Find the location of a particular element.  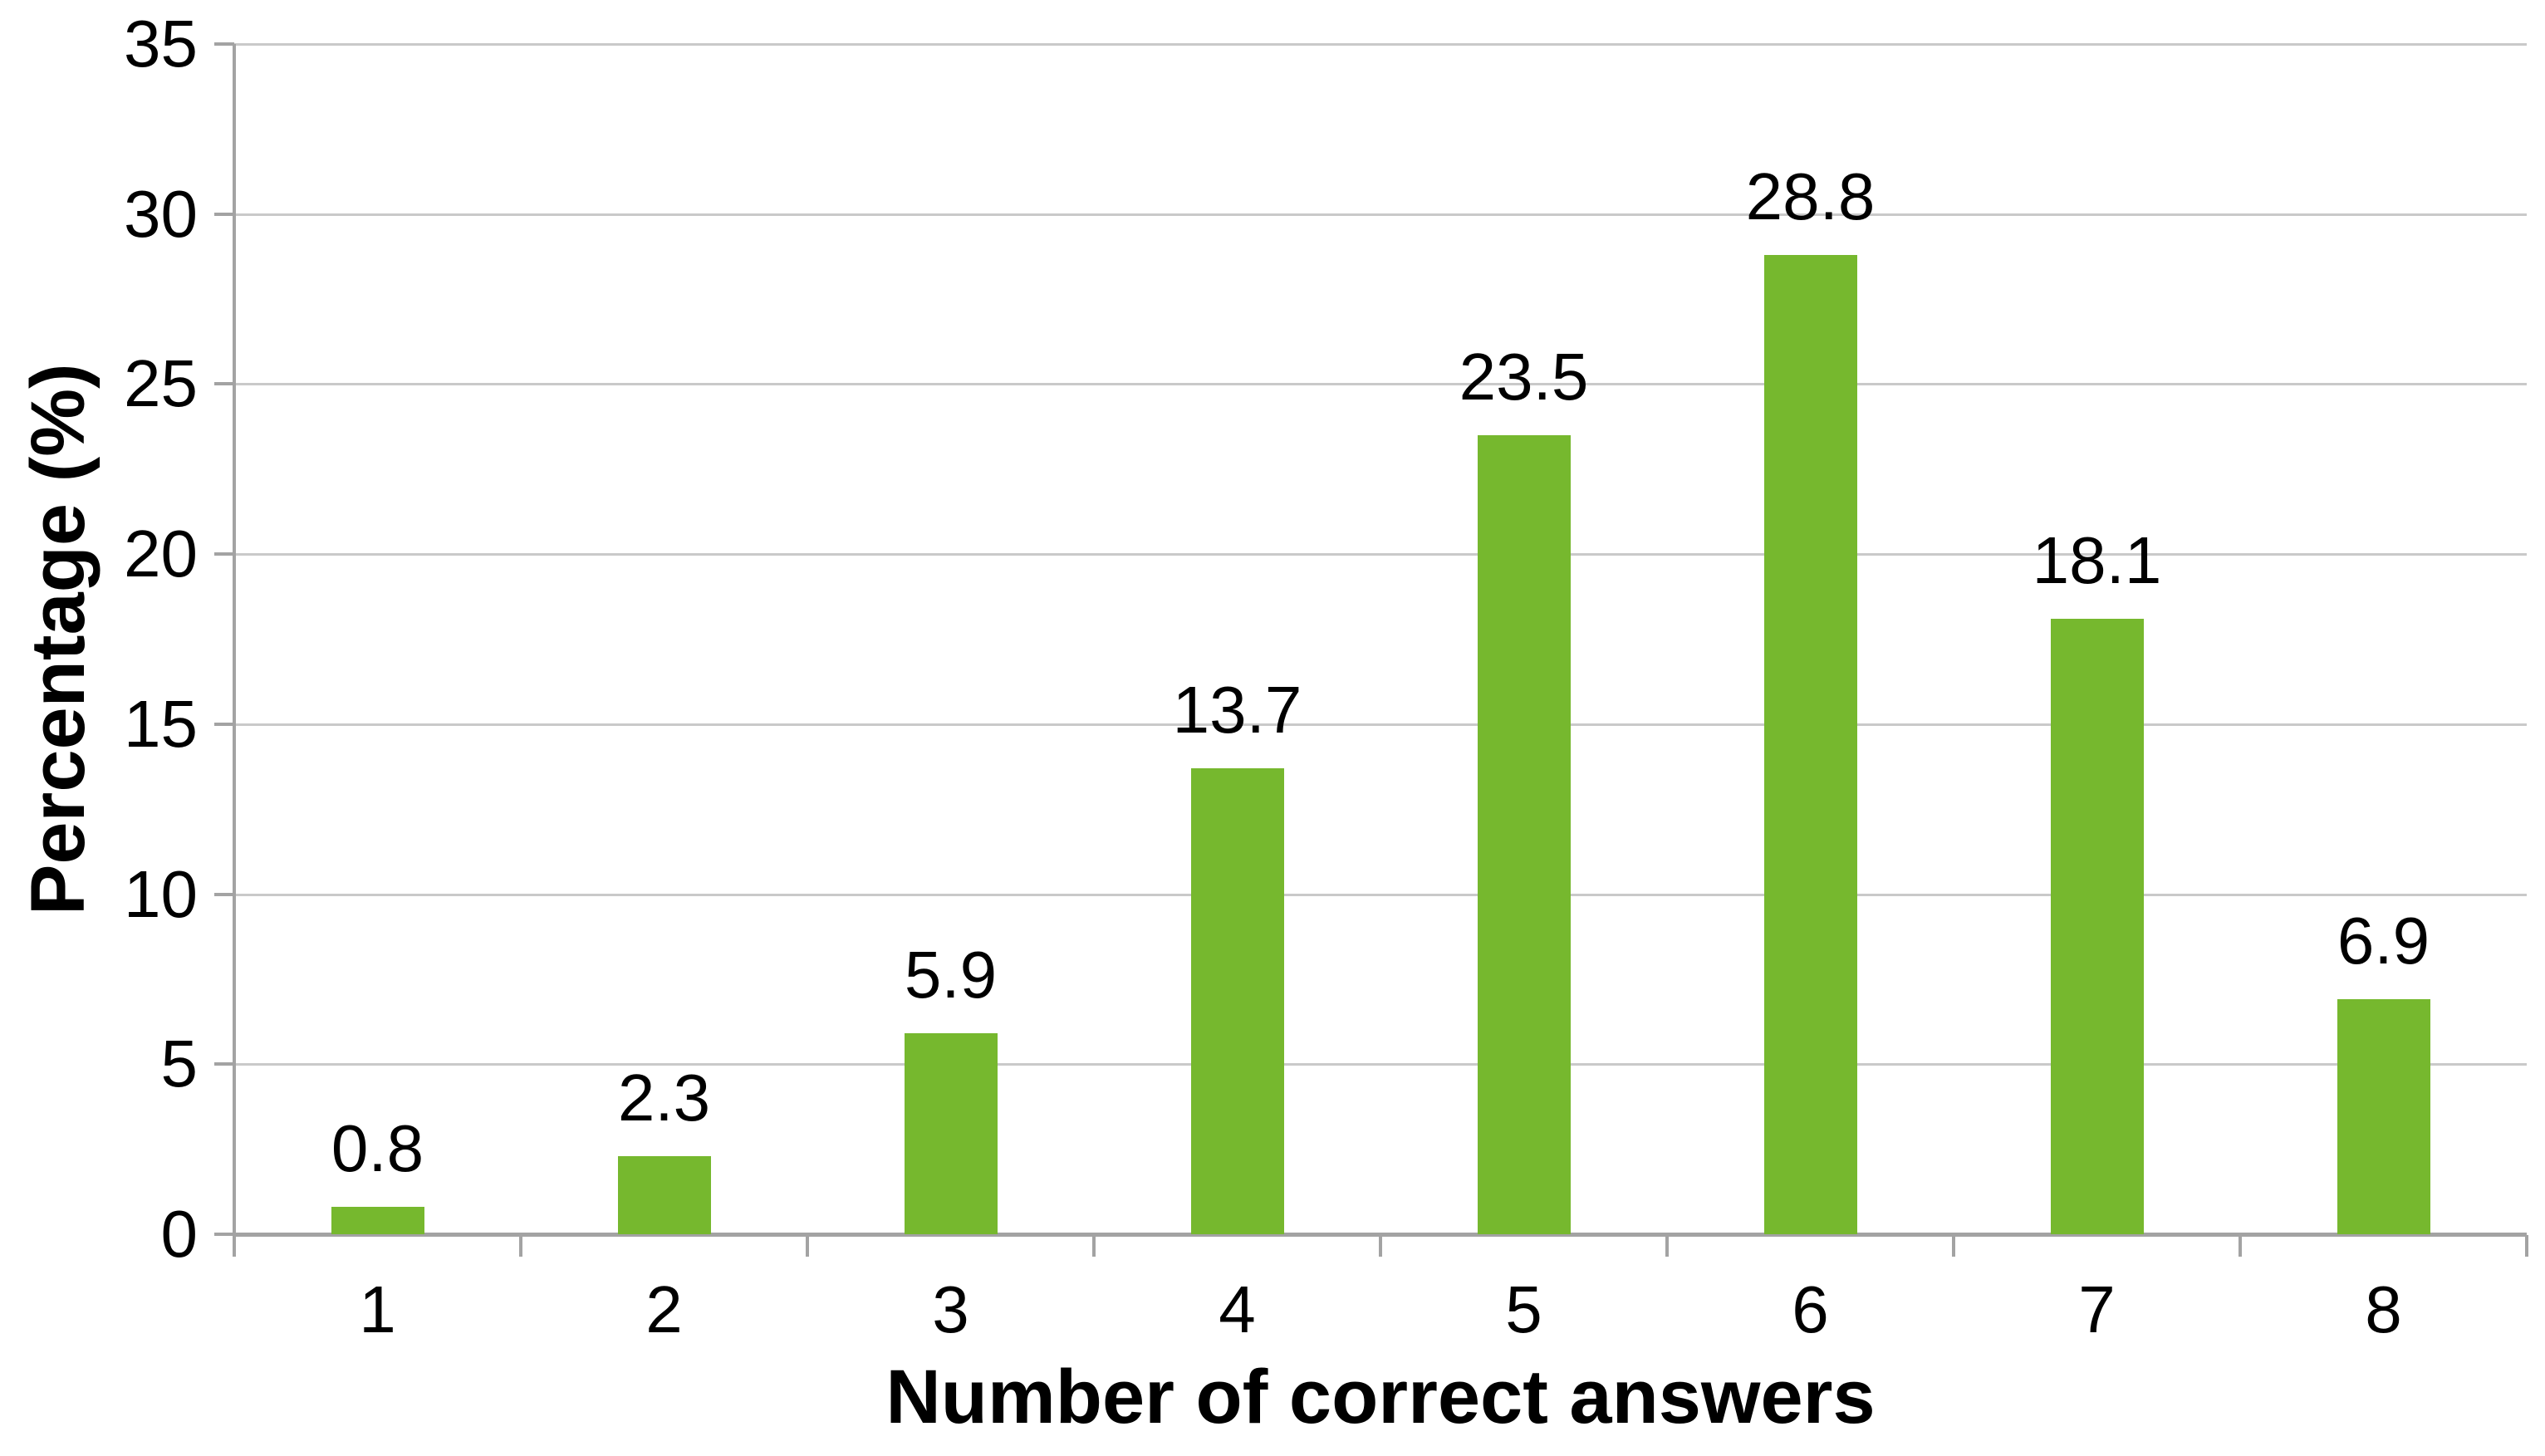

x-category-label: 5 is located at coordinates (1523, 1309).